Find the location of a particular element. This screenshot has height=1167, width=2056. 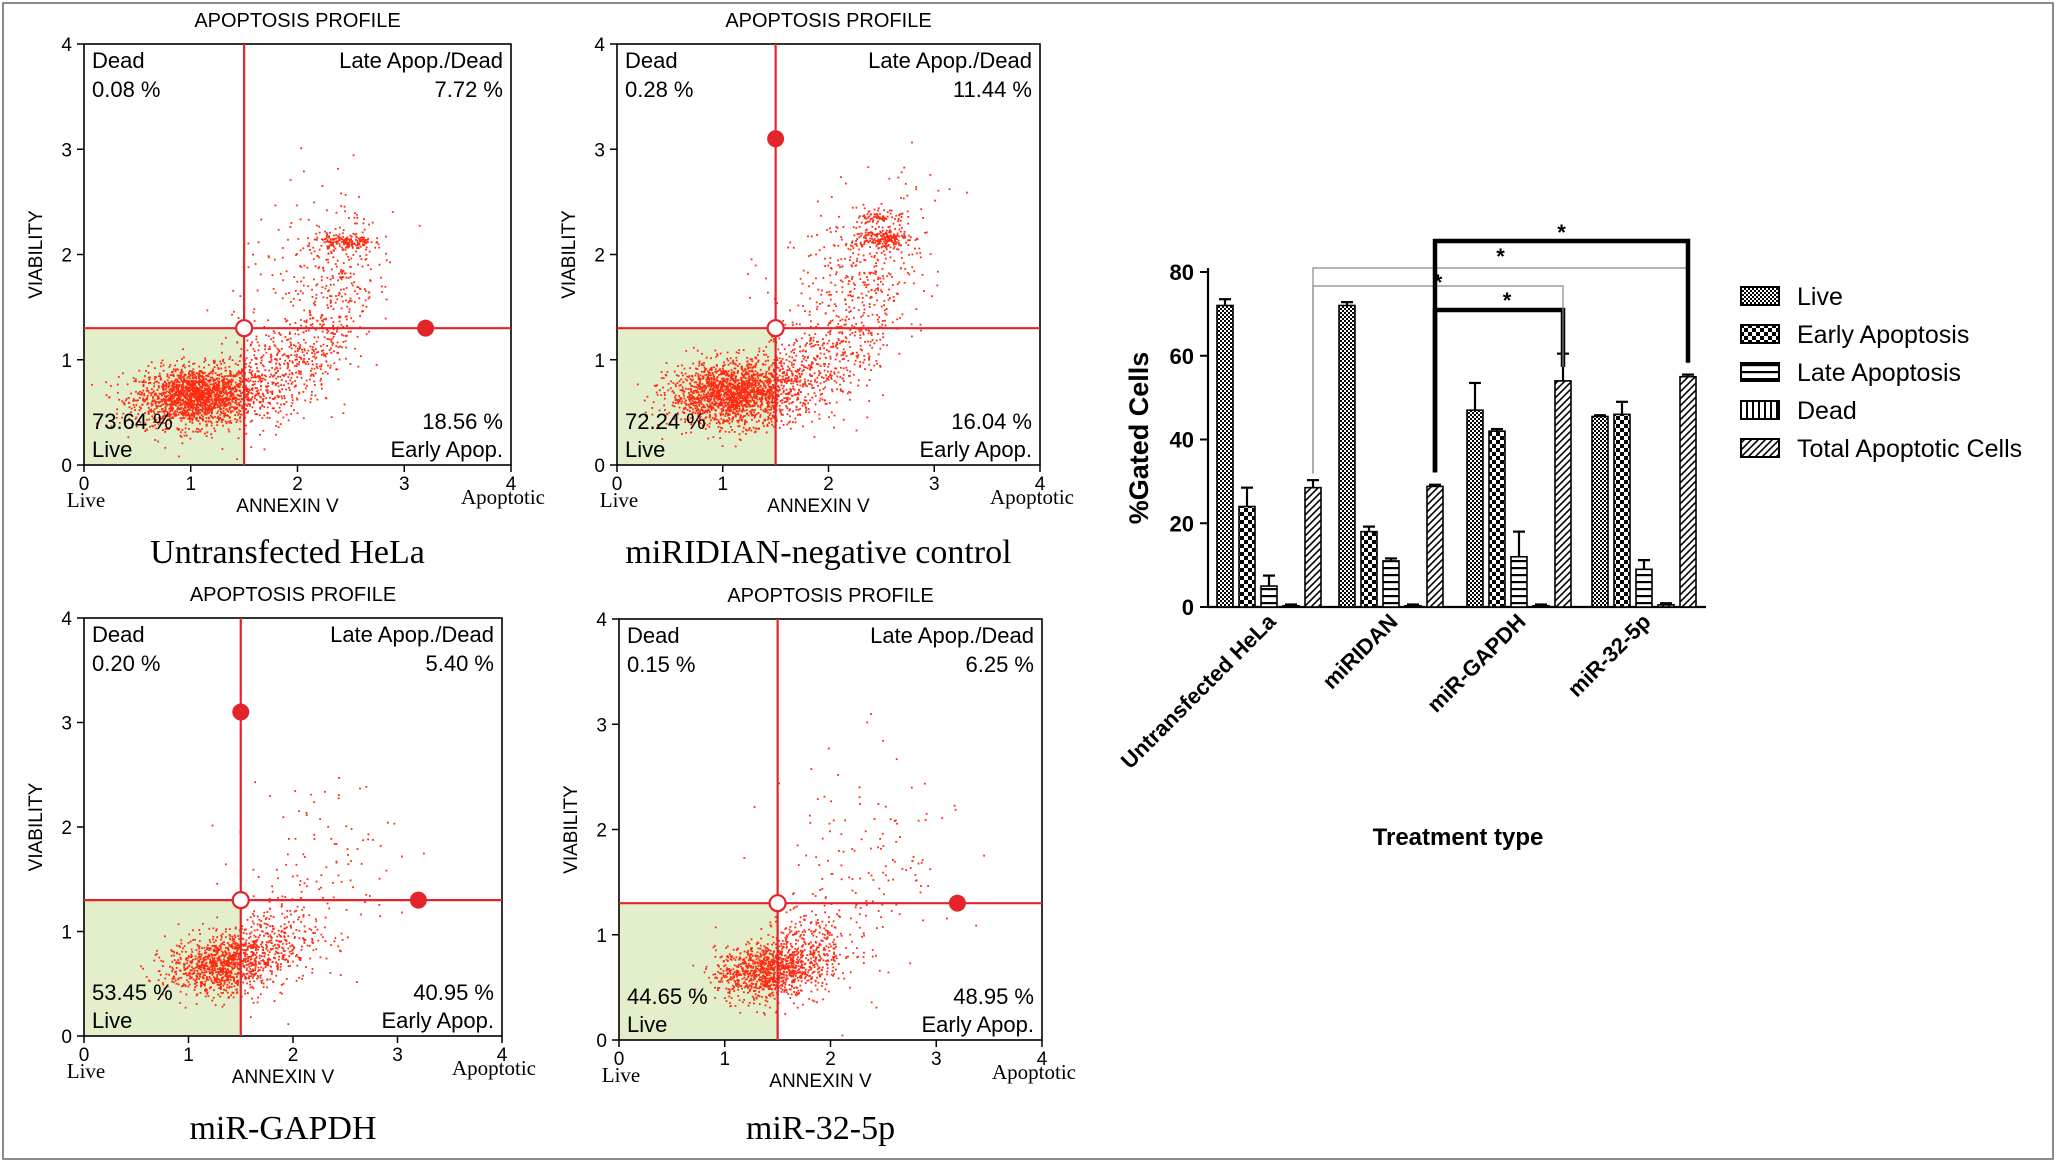

legend-swatch-total-apoptotic-cells is located at coordinates (1760, 448).